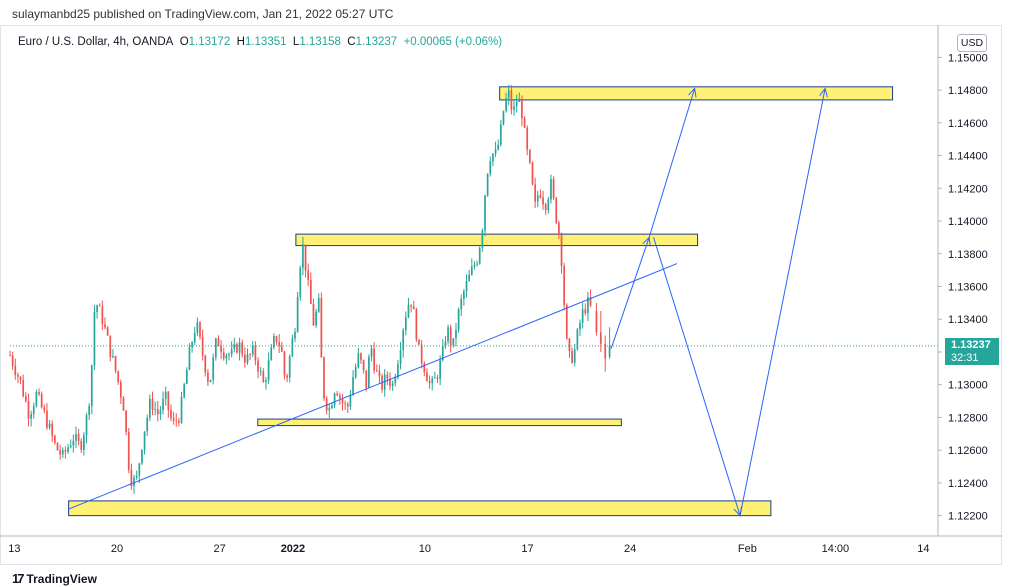  What do you see at coordinates (968, 91) in the screenshot?
I see `price-tick-label: 1.14800` at bounding box center [968, 91].